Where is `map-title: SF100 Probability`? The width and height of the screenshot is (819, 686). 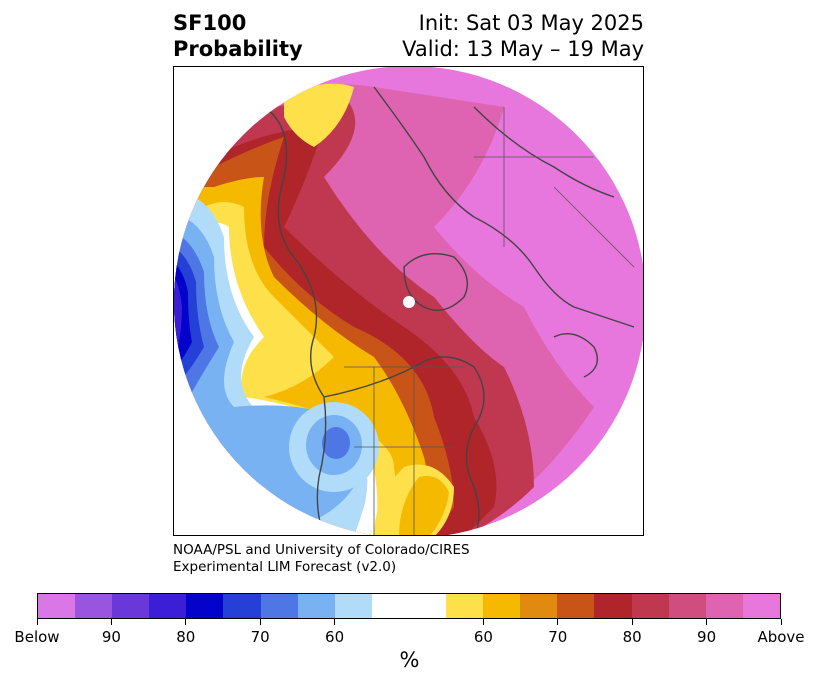
map-title: SF100 Probability is located at coordinates (238, 36).